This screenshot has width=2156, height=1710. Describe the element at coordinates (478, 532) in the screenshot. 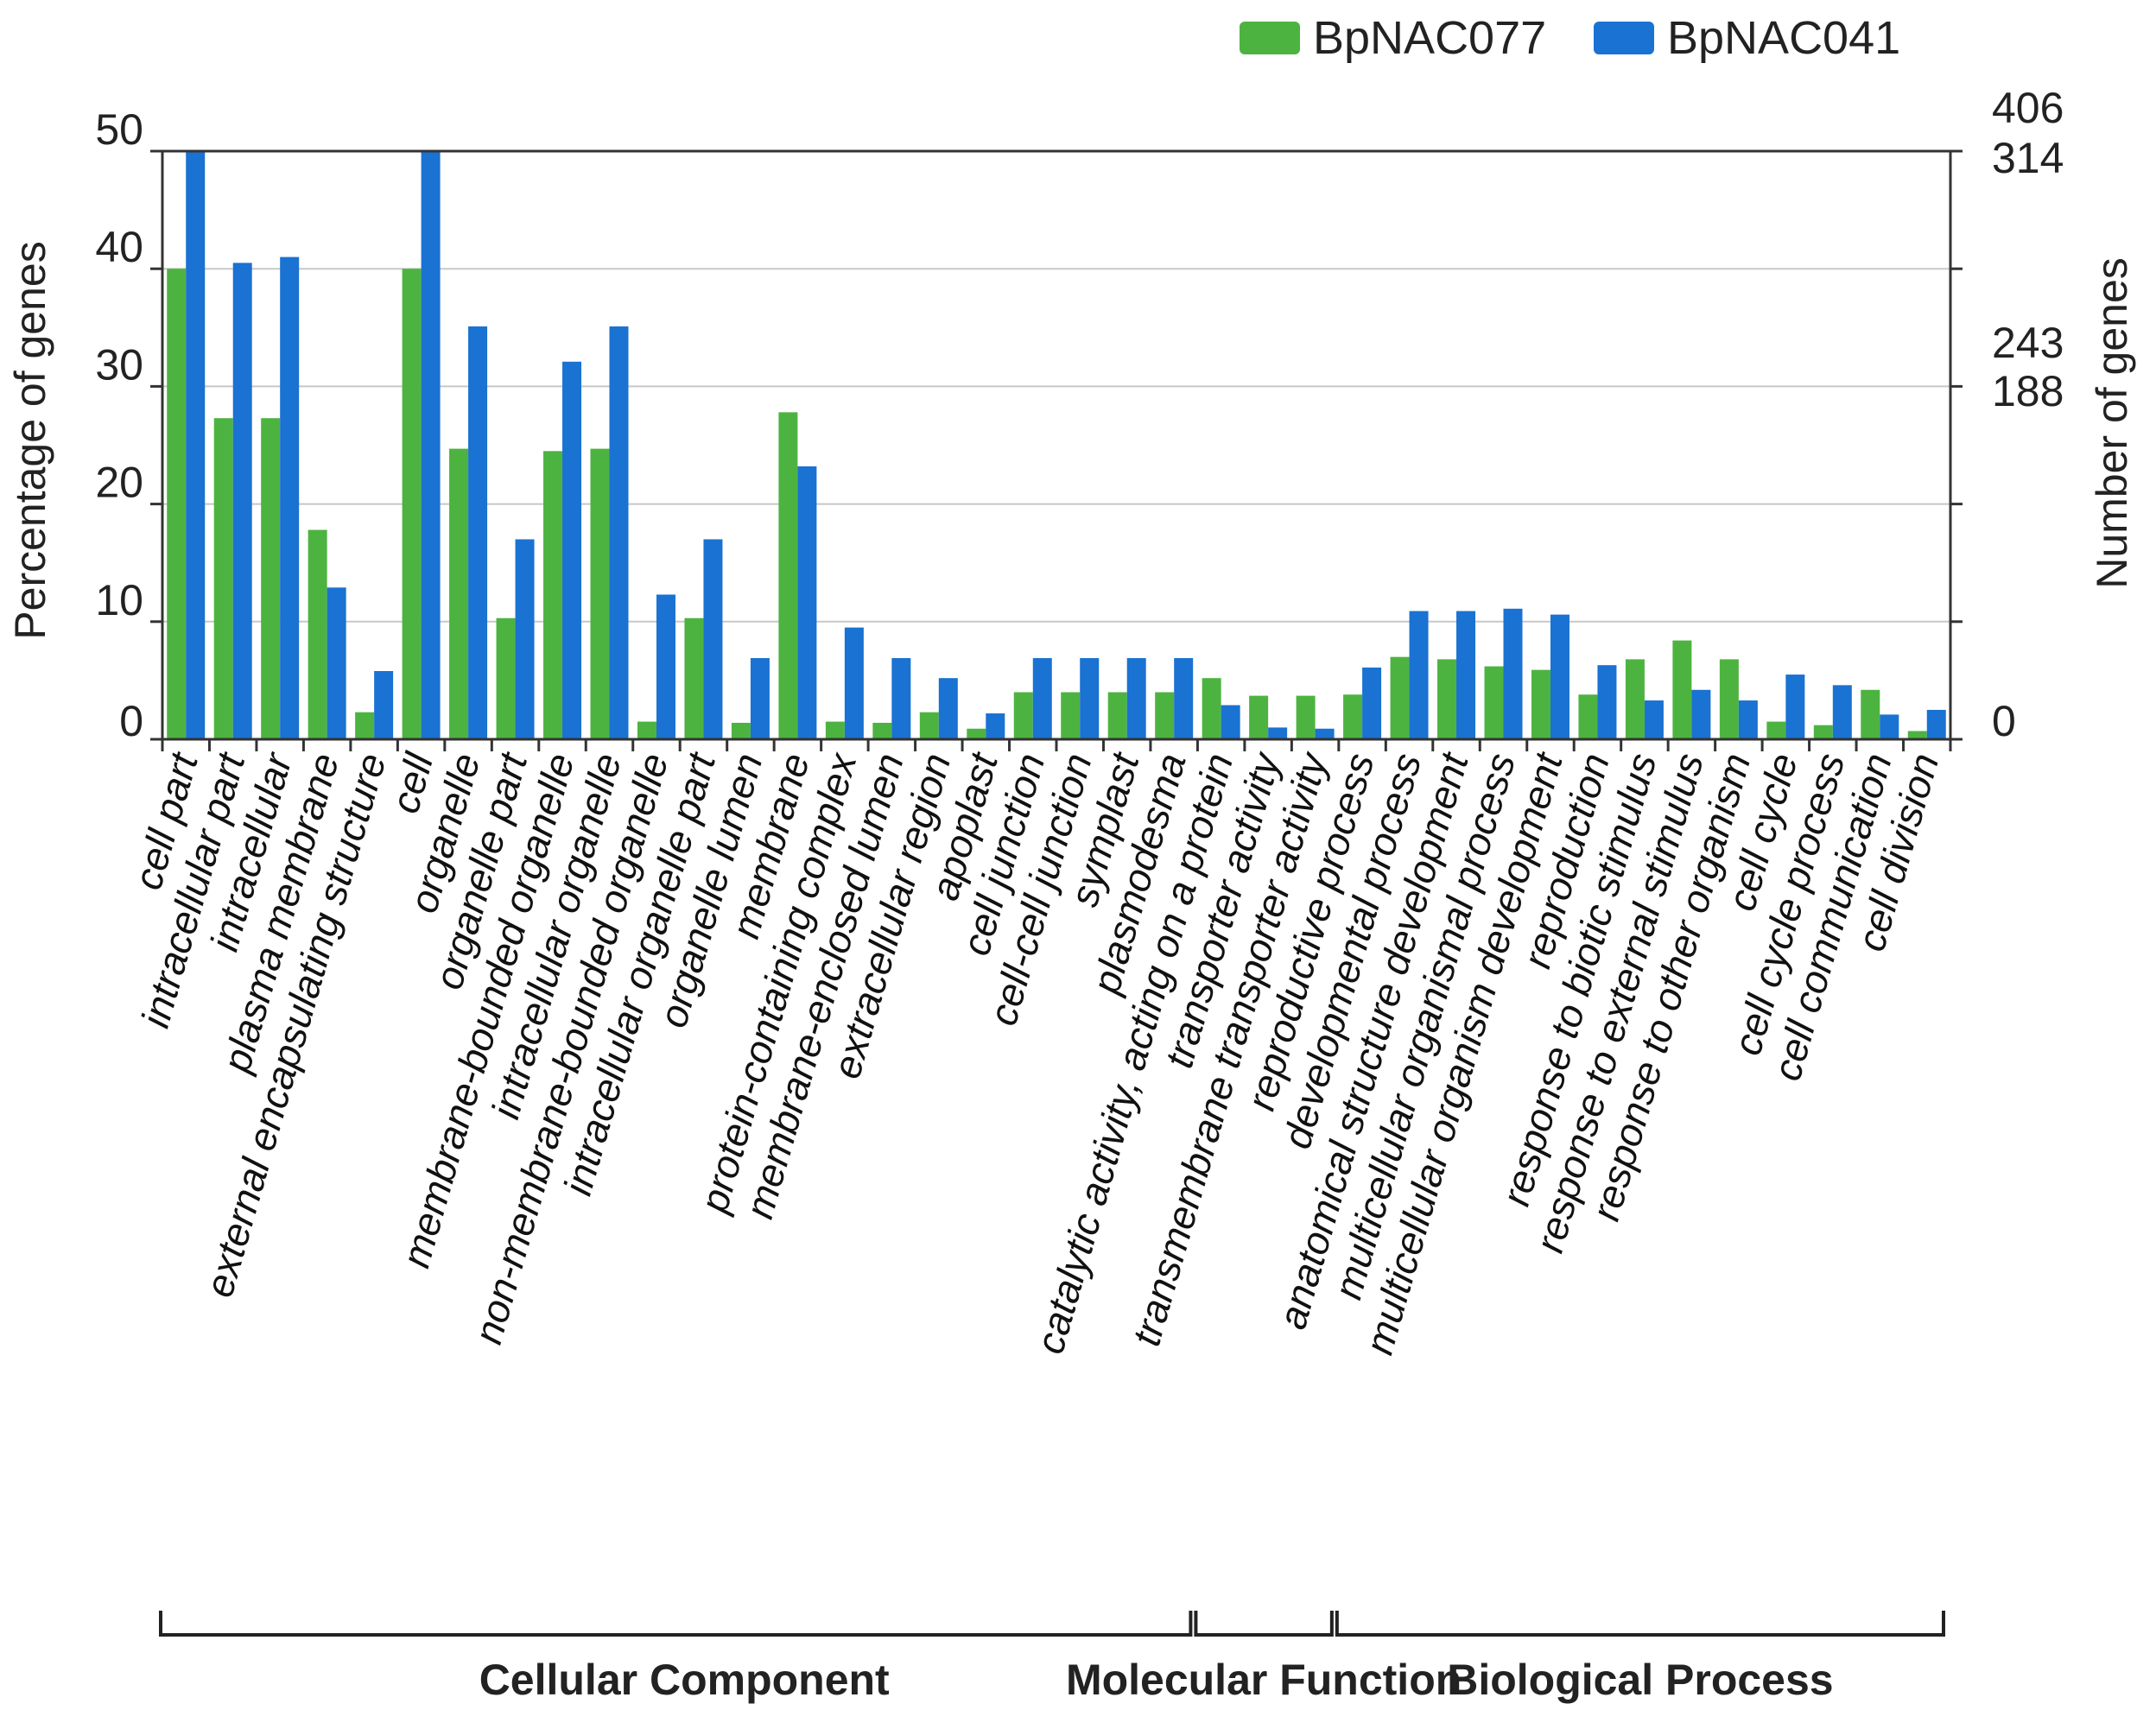

I see `bar-bpnac041-organelle` at that location.